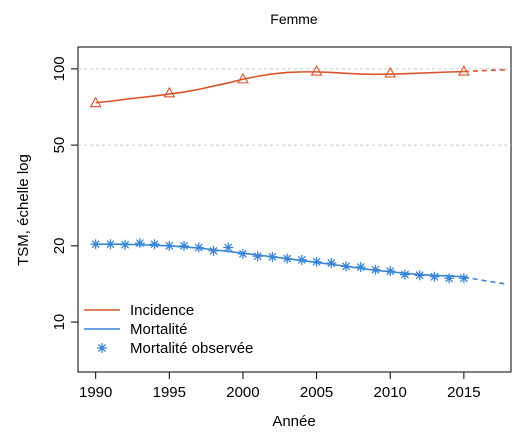 The image size is (516, 437). Describe the element at coordinates (59, 245) in the screenshot. I see `y-tick-label: 20` at that location.